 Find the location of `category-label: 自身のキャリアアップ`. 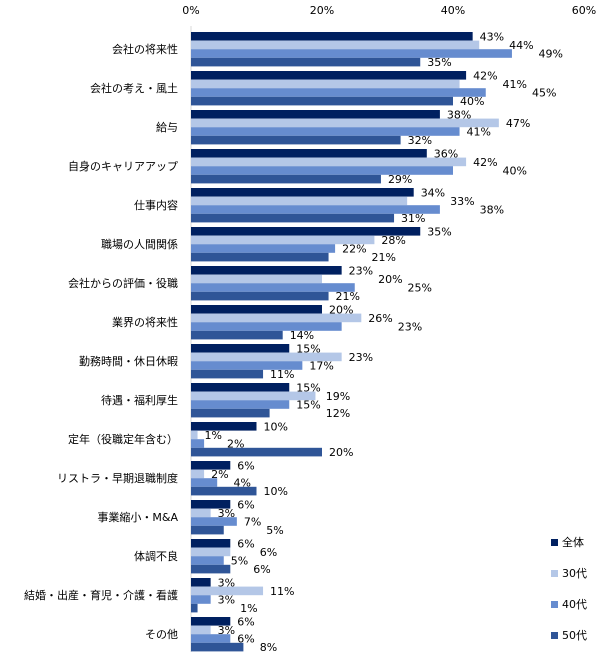

category-label: 自身のキャリアアップ is located at coordinates (123, 166).